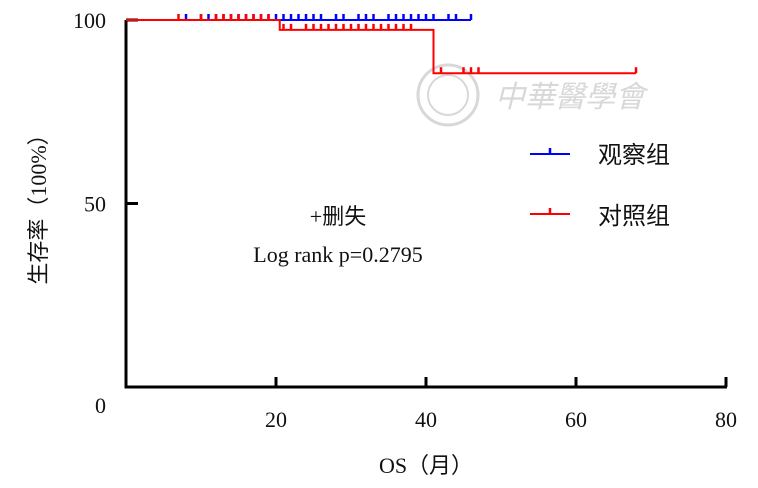 Image resolution: width=758 pixels, height=488 pixels. Describe the element at coordinates (337, 254) in the screenshot. I see `logrank-annotation: Log rank p=0.2795` at that location.